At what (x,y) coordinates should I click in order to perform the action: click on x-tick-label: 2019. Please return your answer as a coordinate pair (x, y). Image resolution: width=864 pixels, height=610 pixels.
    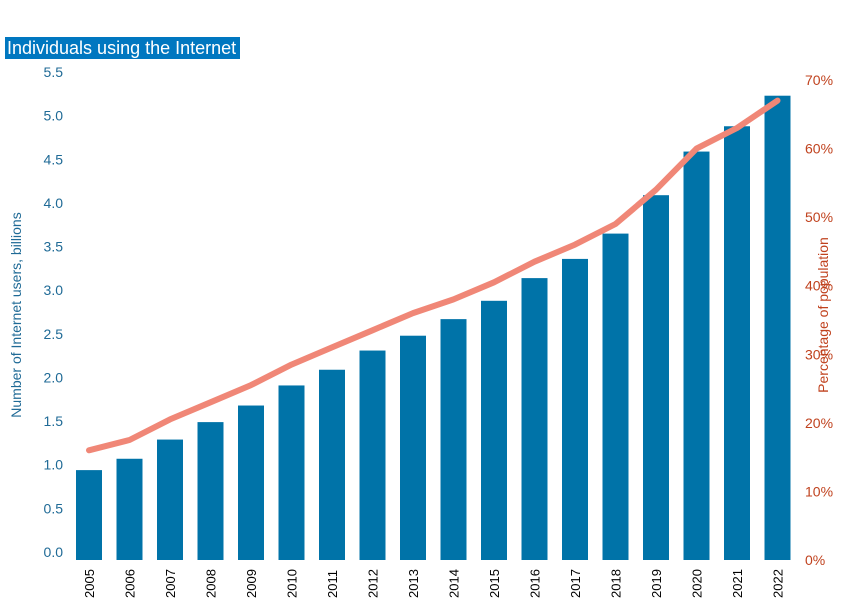
    Looking at the image, I should click on (656, 583).